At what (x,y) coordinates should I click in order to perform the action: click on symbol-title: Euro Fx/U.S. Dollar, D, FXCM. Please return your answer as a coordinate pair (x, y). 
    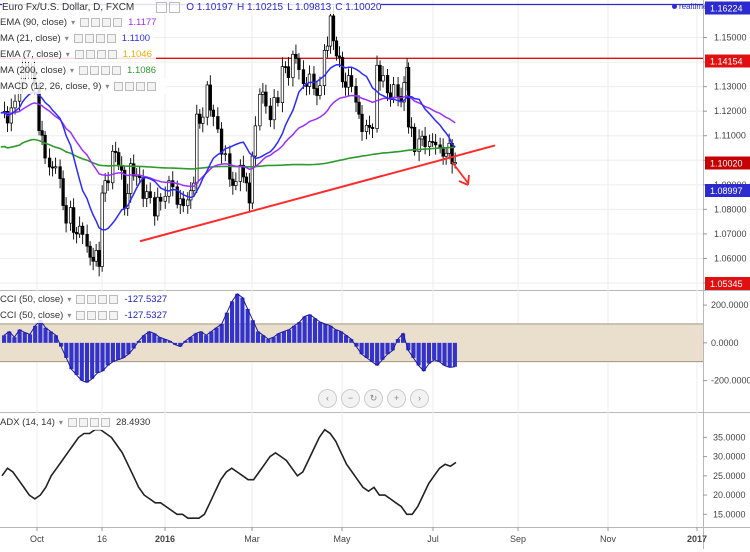
    Looking at the image, I should click on (68, 7).